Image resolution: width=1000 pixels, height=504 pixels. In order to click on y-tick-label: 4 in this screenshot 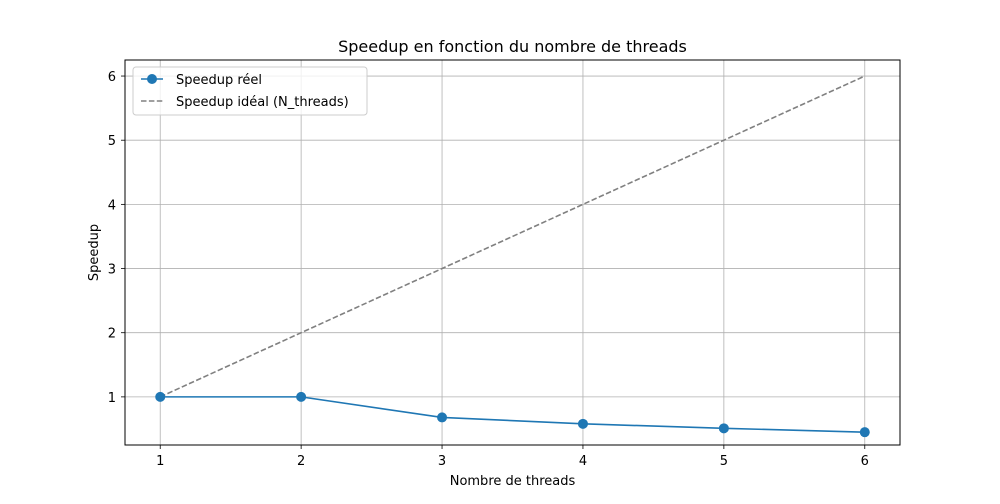, I will do `click(112, 205)`.